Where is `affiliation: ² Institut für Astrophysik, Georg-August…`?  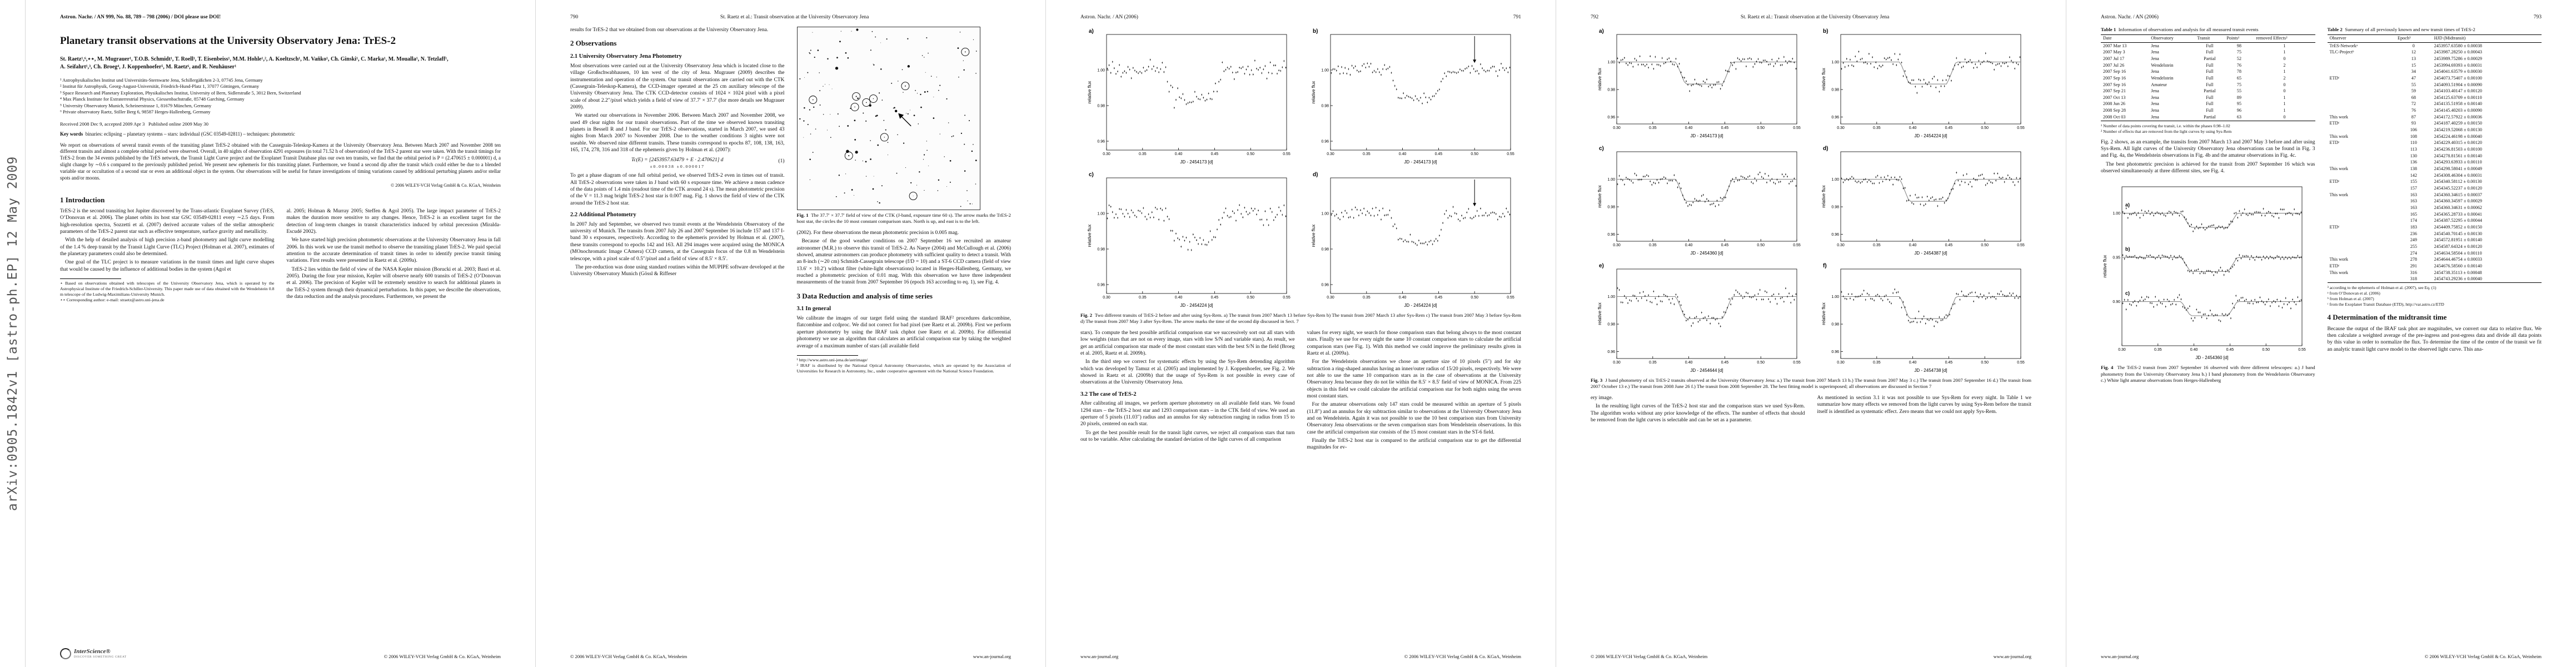
affiliation: ² Institut für Astrophysik, Georg-August… is located at coordinates (160, 86).